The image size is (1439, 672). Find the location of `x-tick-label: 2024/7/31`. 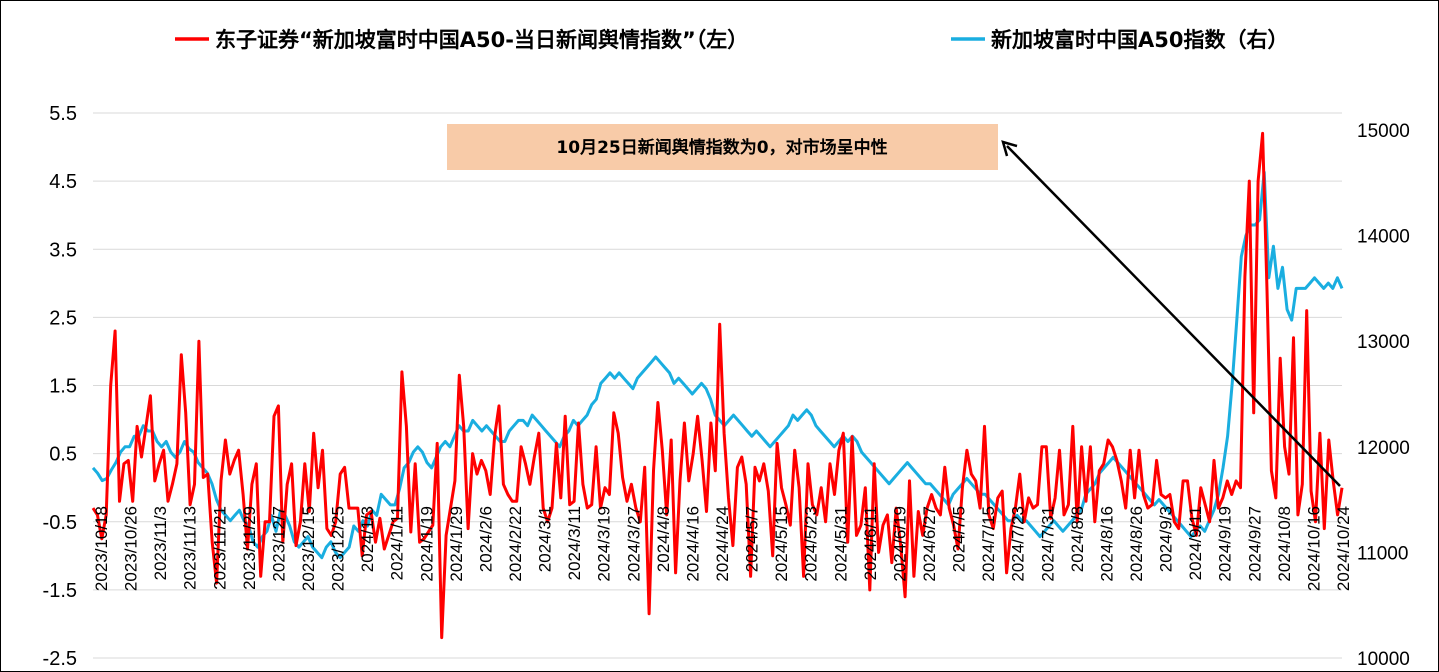

x-tick-label: 2024/7/31 is located at coordinates (1047, 544).